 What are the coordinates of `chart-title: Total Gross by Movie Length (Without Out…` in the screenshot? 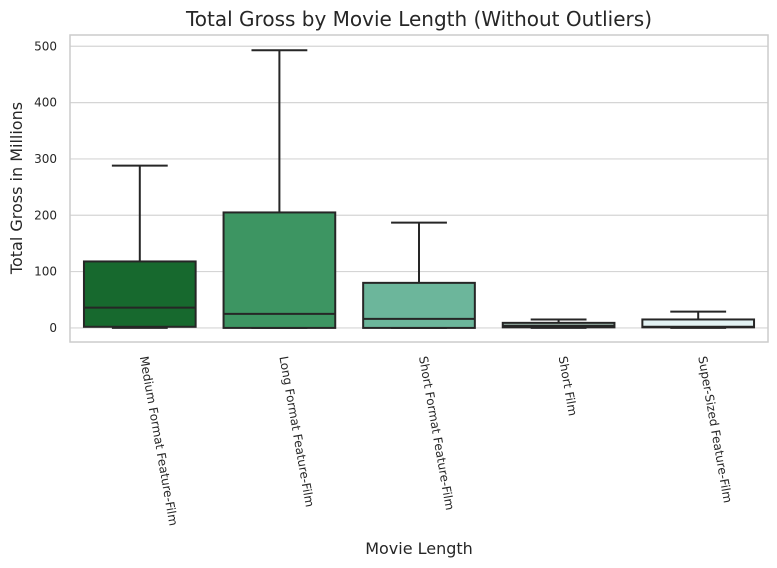 It's located at (418, 19).